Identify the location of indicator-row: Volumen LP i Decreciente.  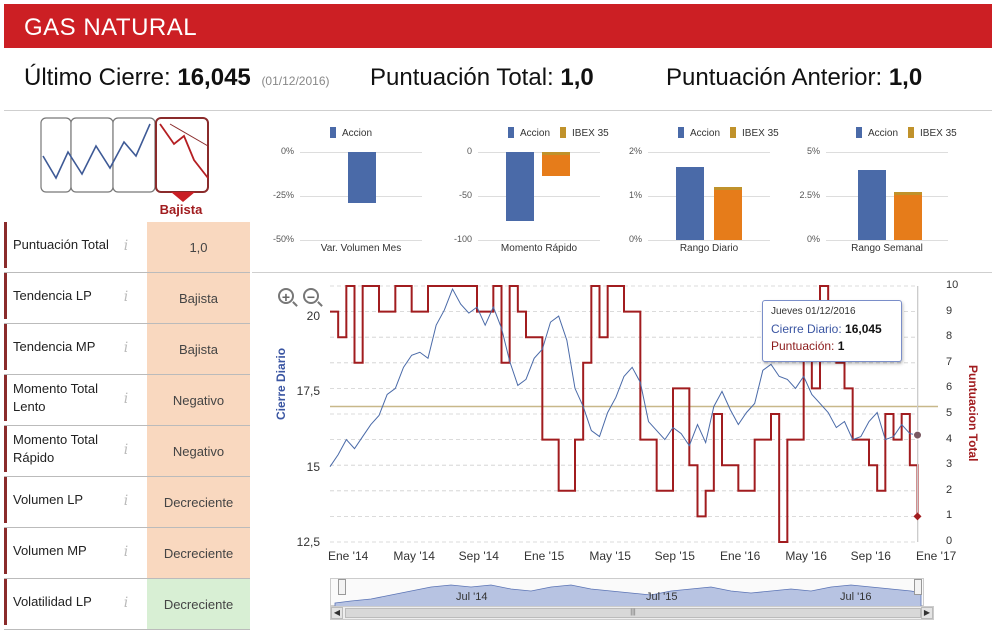
(127, 502).